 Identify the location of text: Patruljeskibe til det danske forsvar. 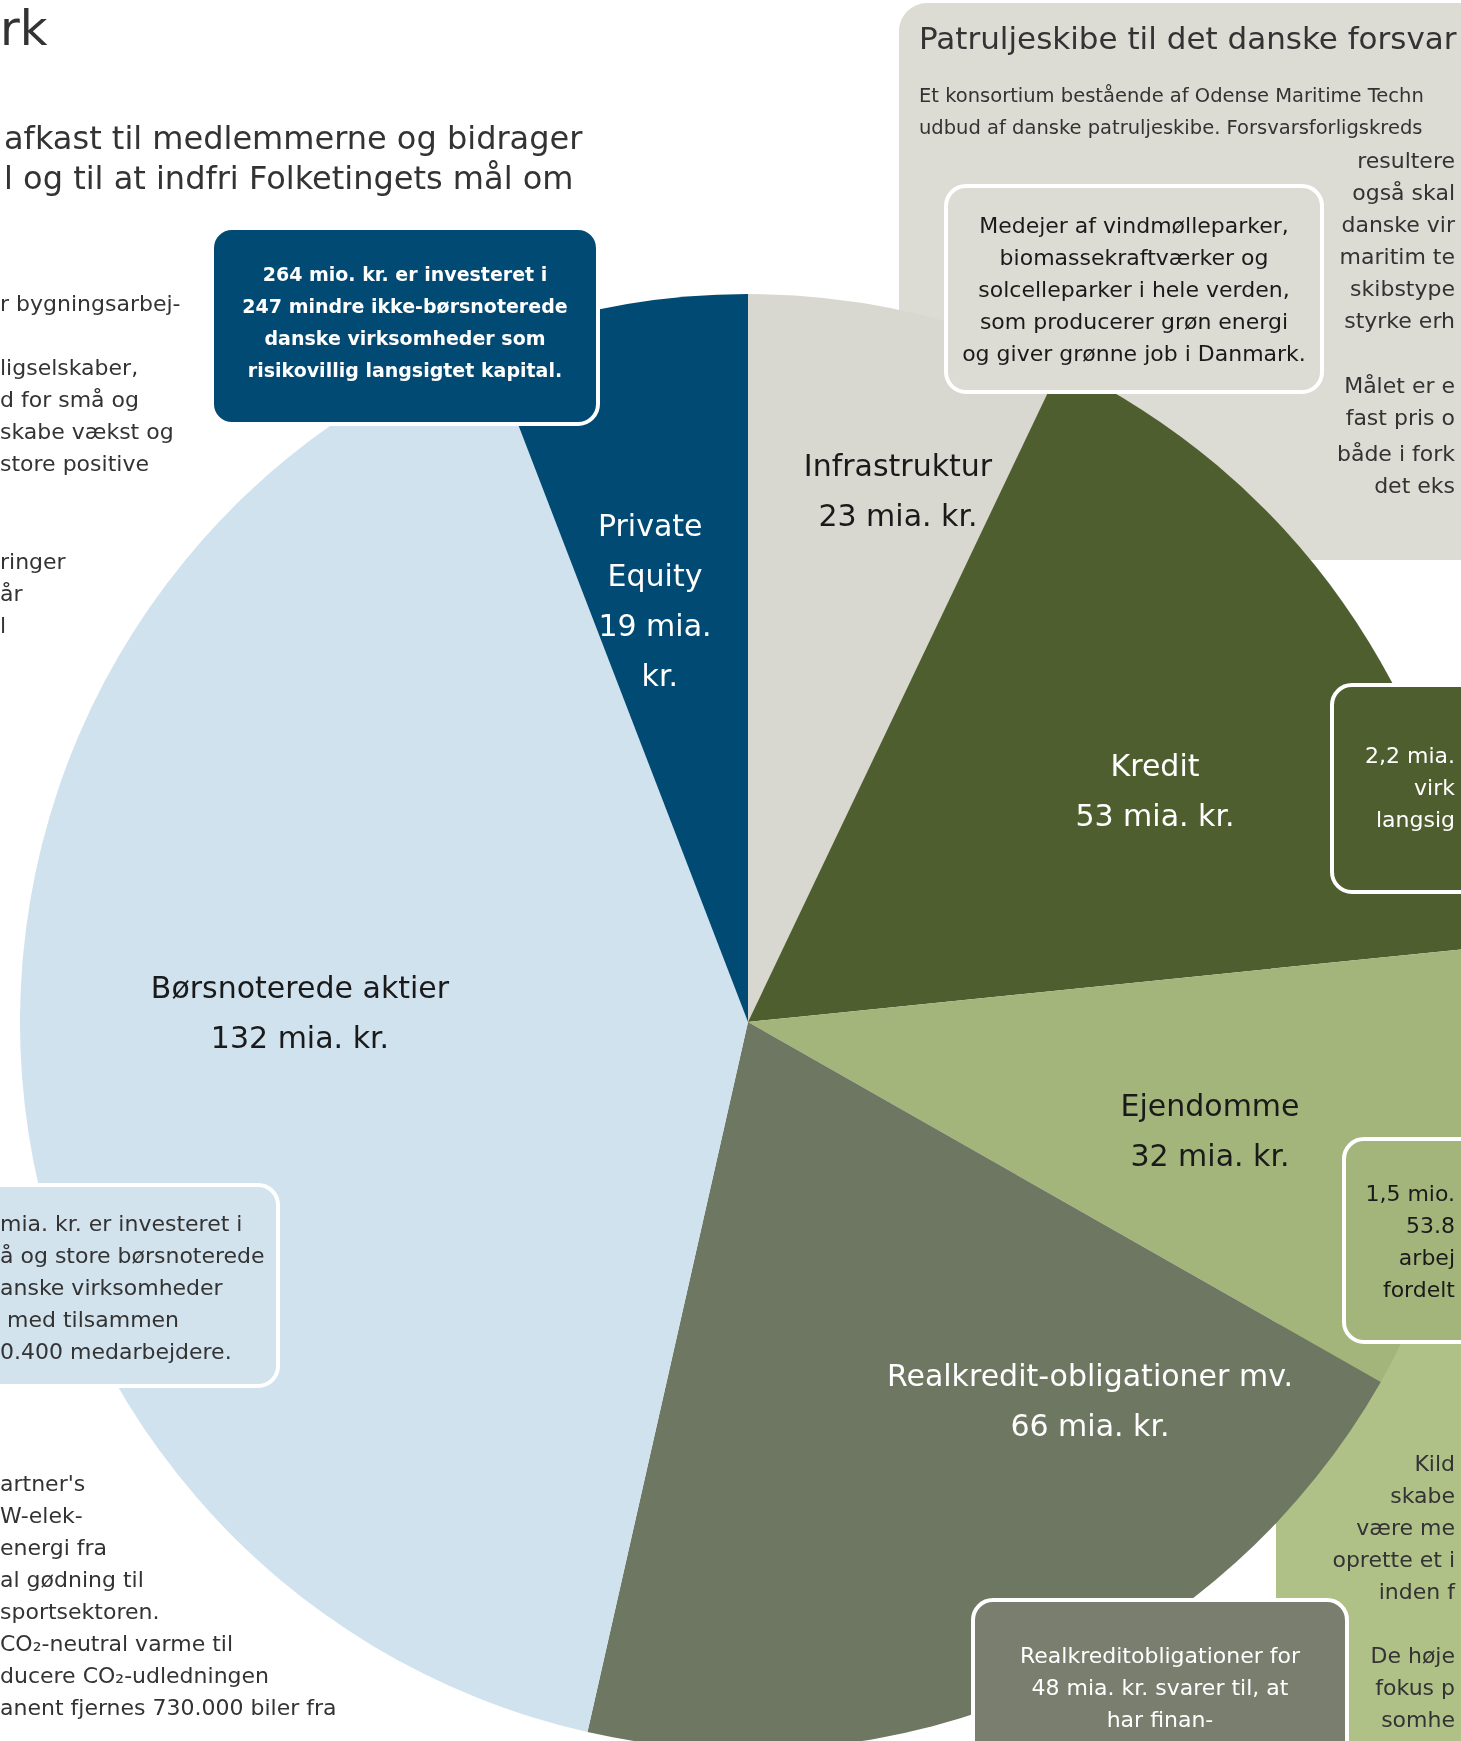
(1188, 38).